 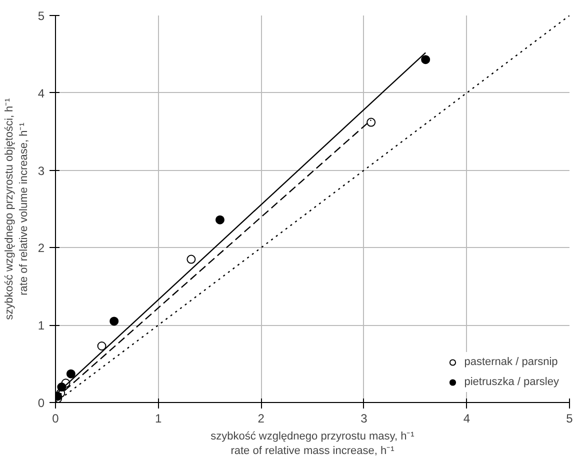 What do you see at coordinates (41, 248) in the screenshot?
I see `y-tick-label: 2` at bounding box center [41, 248].